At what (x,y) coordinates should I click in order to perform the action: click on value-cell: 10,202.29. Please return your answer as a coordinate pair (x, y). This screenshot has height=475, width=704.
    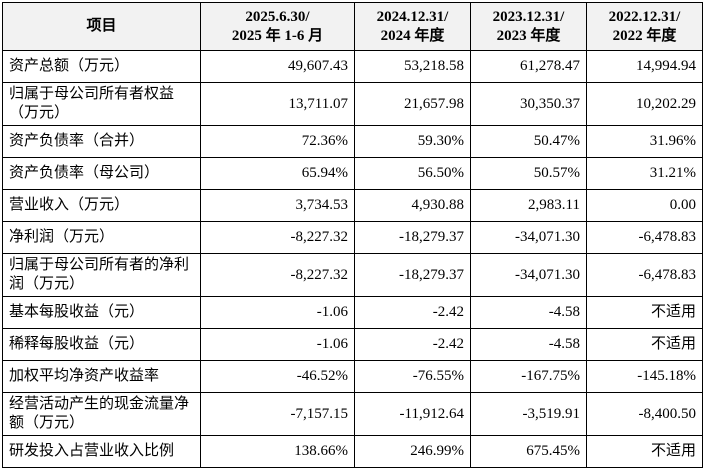
    Looking at the image, I should click on (644, 104).